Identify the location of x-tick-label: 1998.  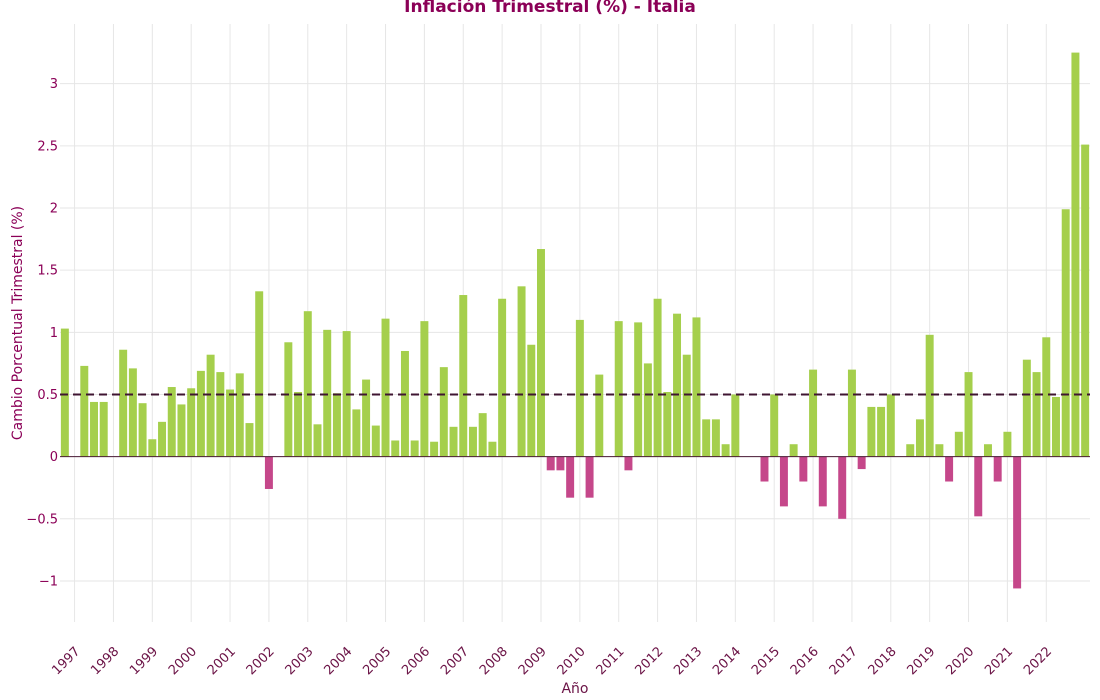
(105, 661).